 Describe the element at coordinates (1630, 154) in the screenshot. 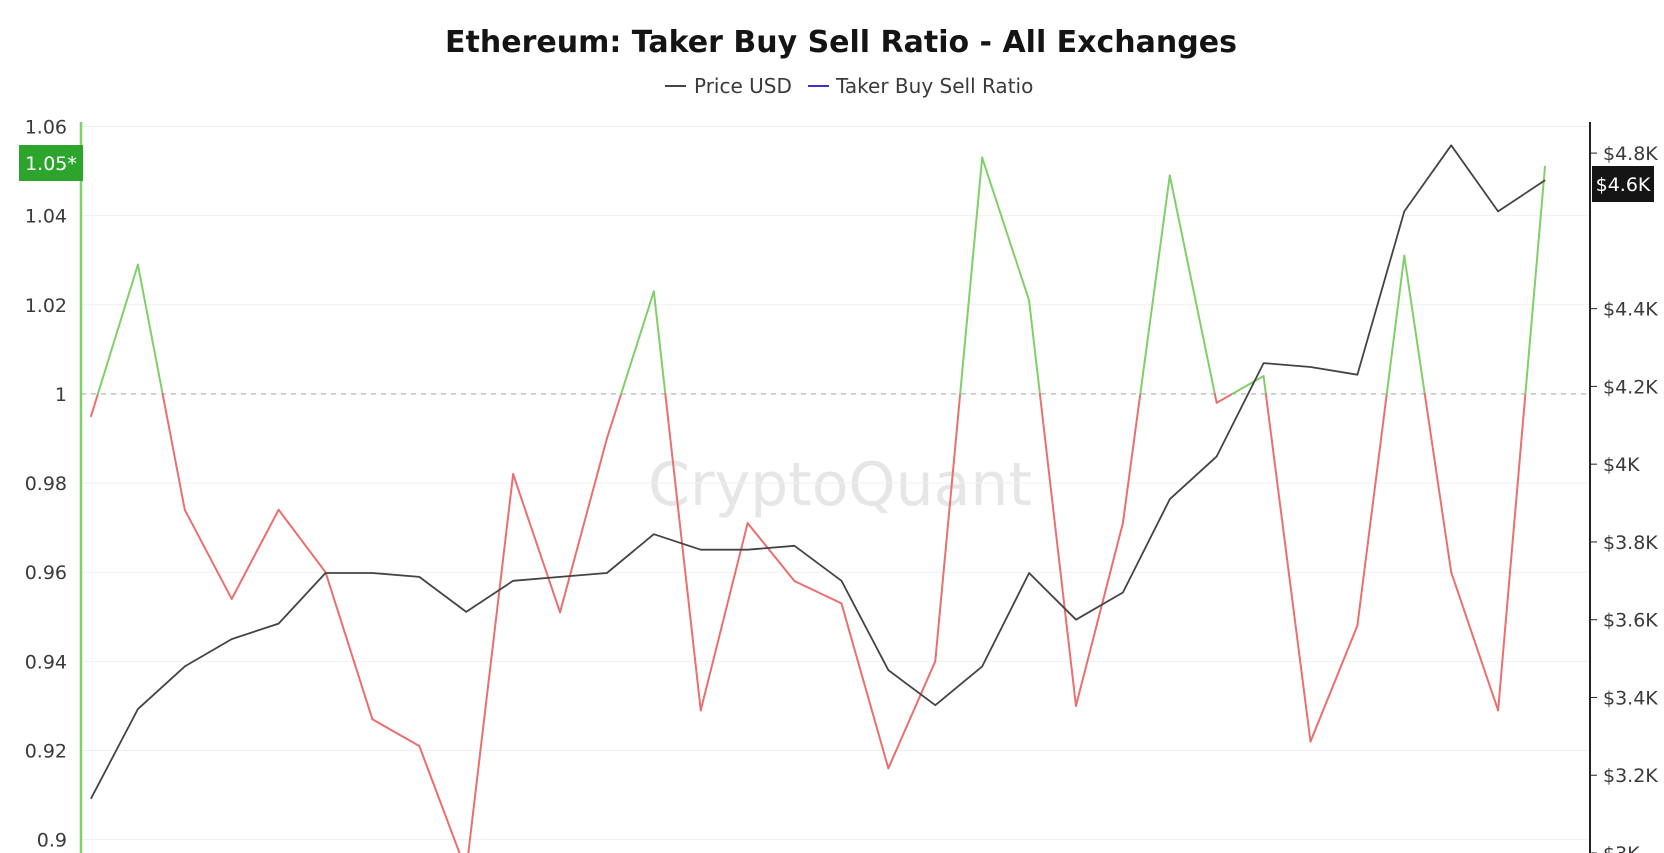

I see `right-tick-label: $4.8K` at that location.